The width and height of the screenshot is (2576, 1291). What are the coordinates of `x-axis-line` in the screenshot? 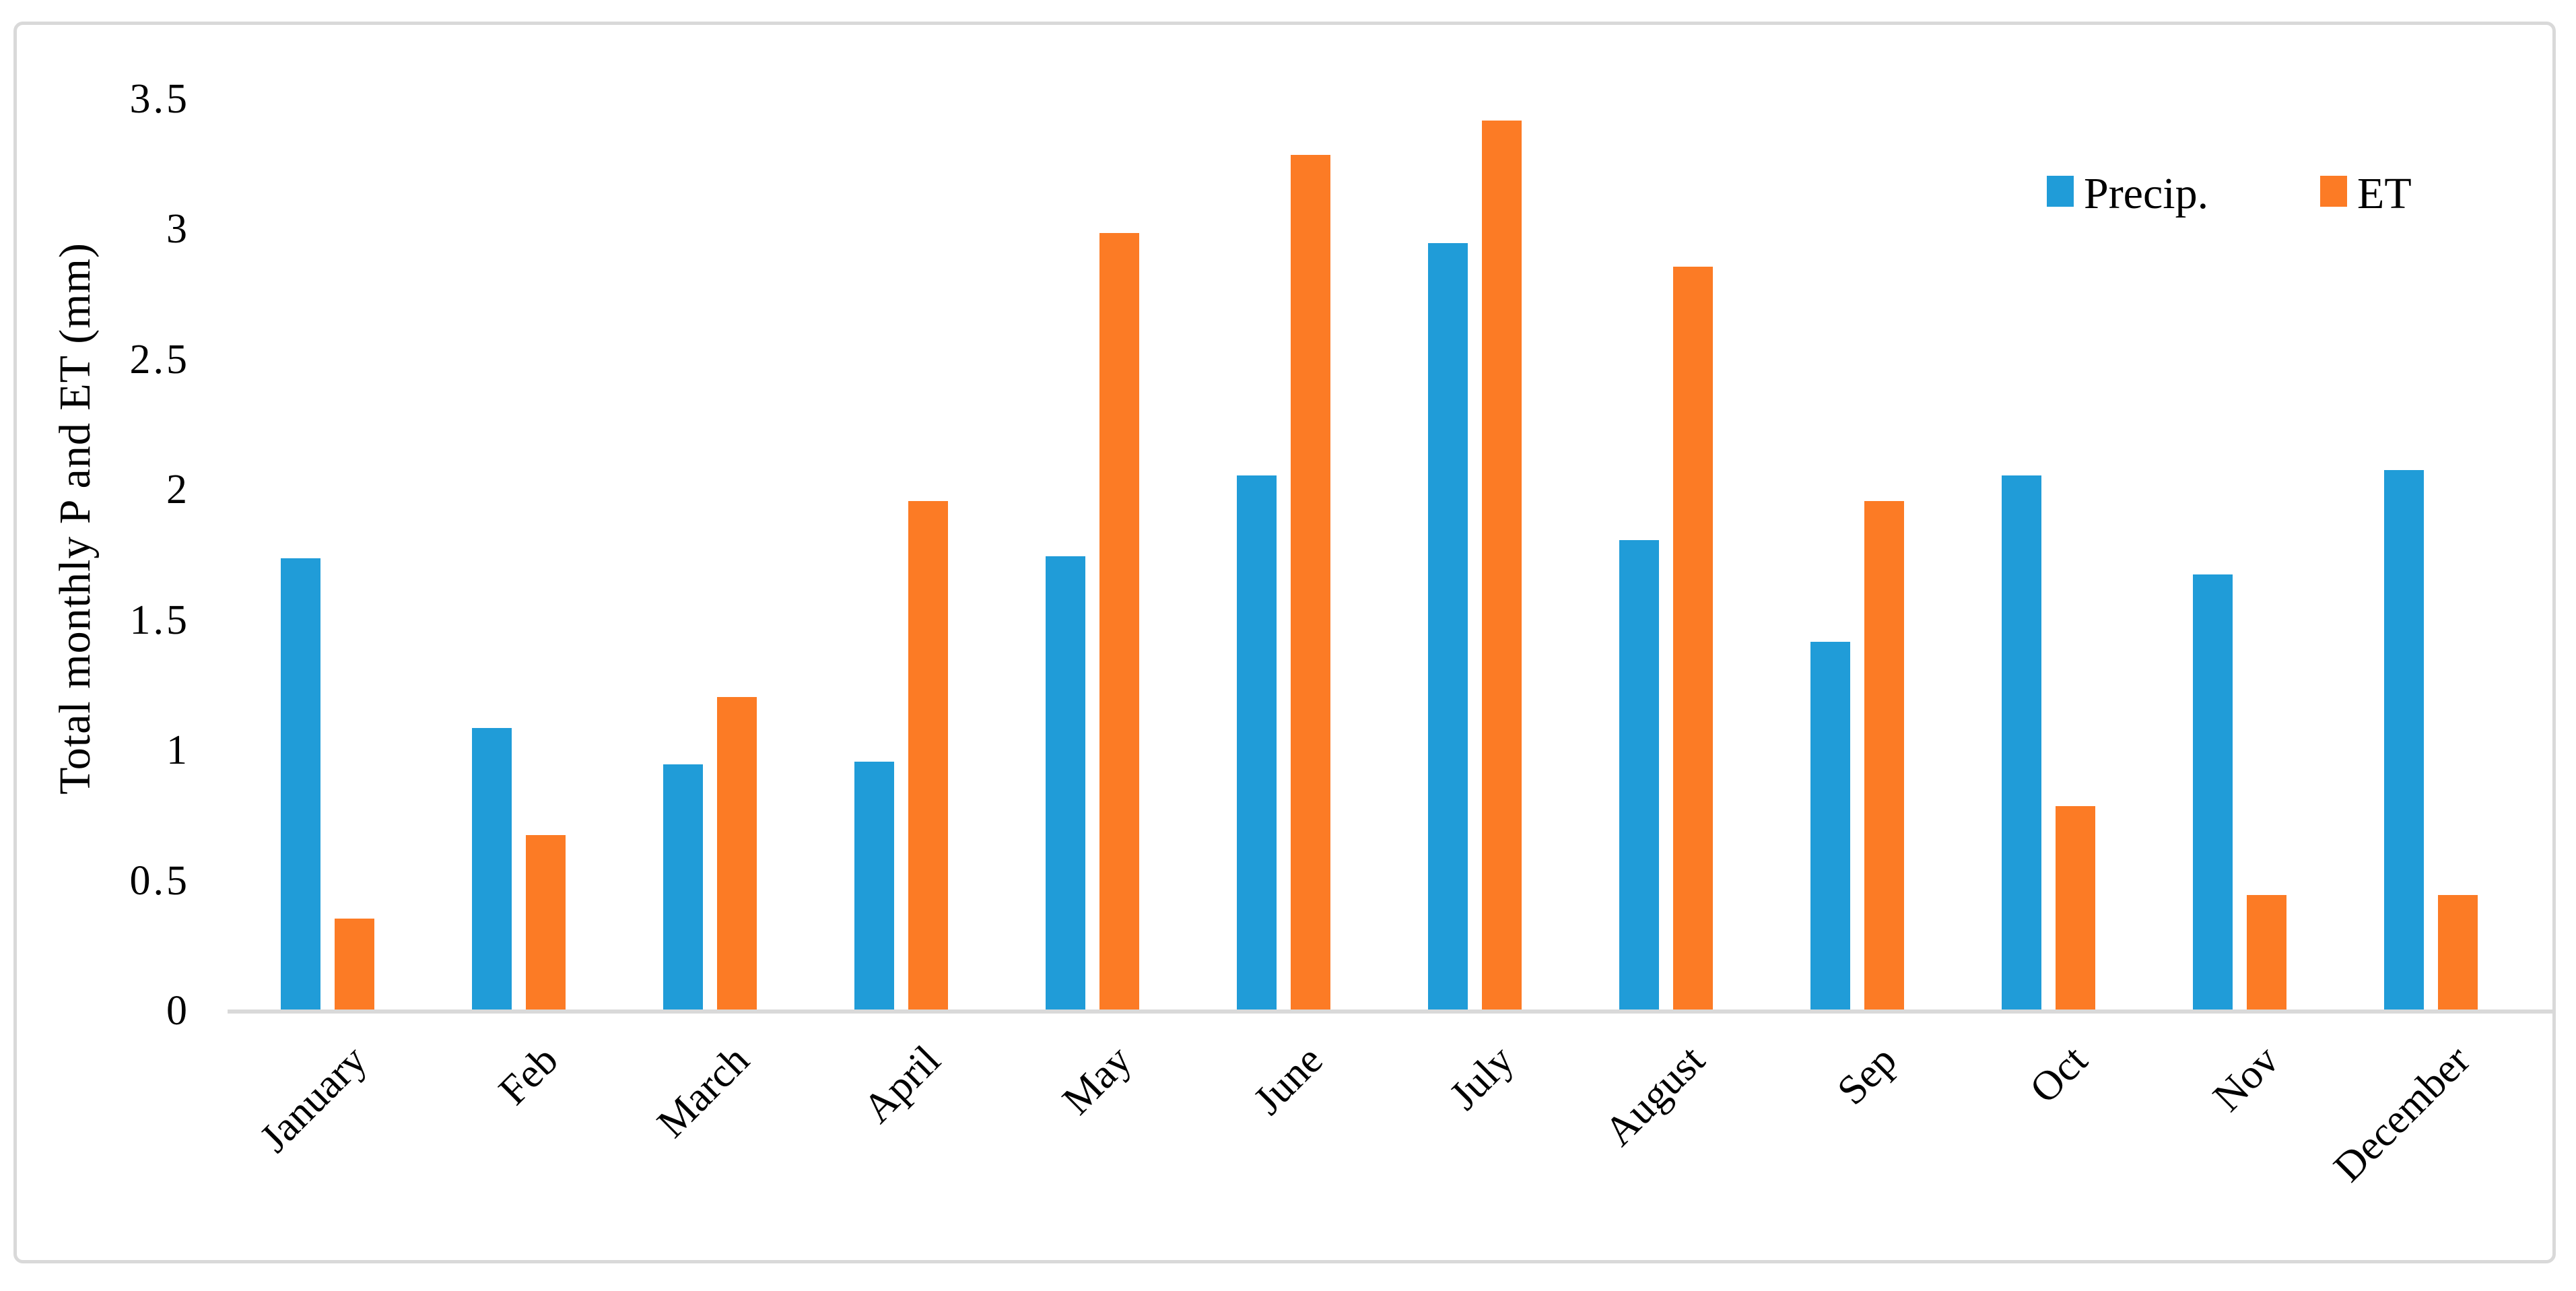 It's located at (1392, 1011).